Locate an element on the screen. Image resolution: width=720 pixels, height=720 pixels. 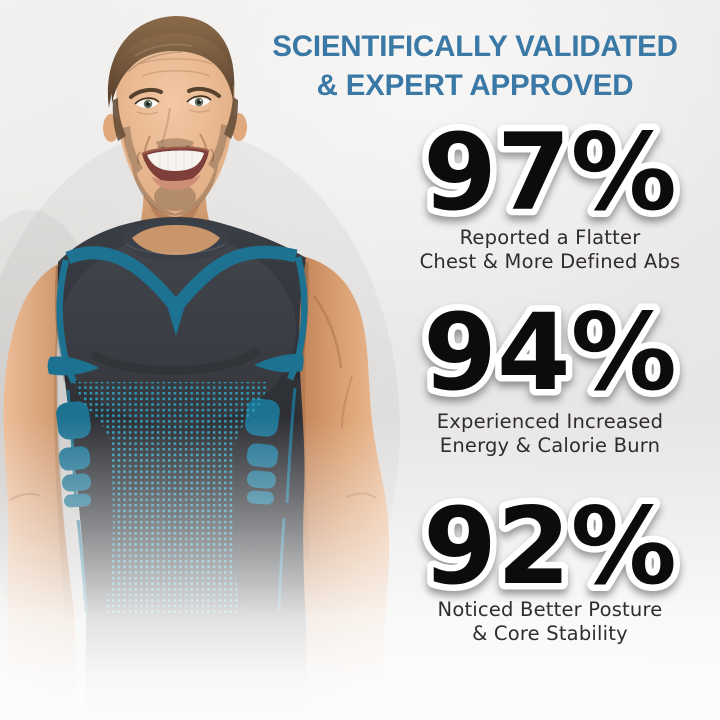
svg-text: 97% is located at coordinates (550, 172).